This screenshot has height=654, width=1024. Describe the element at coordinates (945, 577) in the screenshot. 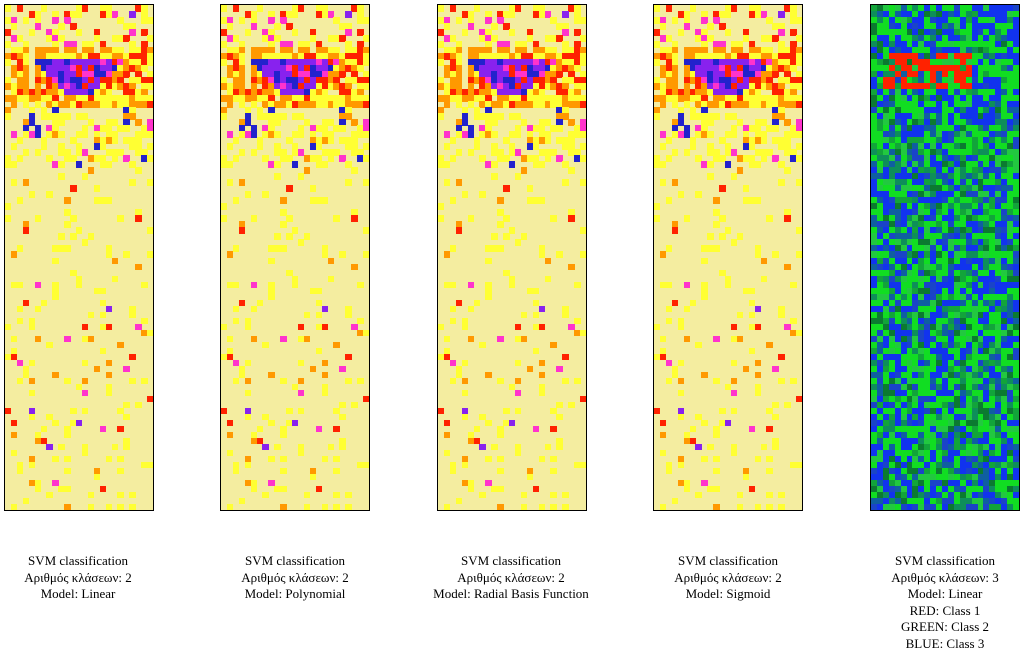

I see `caption-class-count: Αριθμός κλάσεων: 3` at that location.